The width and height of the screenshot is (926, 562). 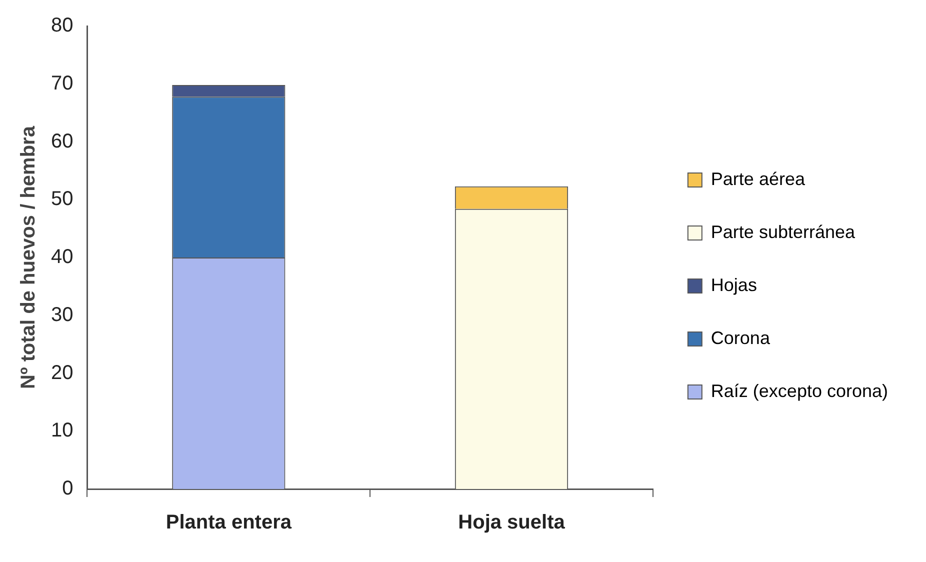 What do you see at coordinates (229, 523) in the screenshot?
I see `x-tick-label: Planta entera` at bounding box center [229, 523].